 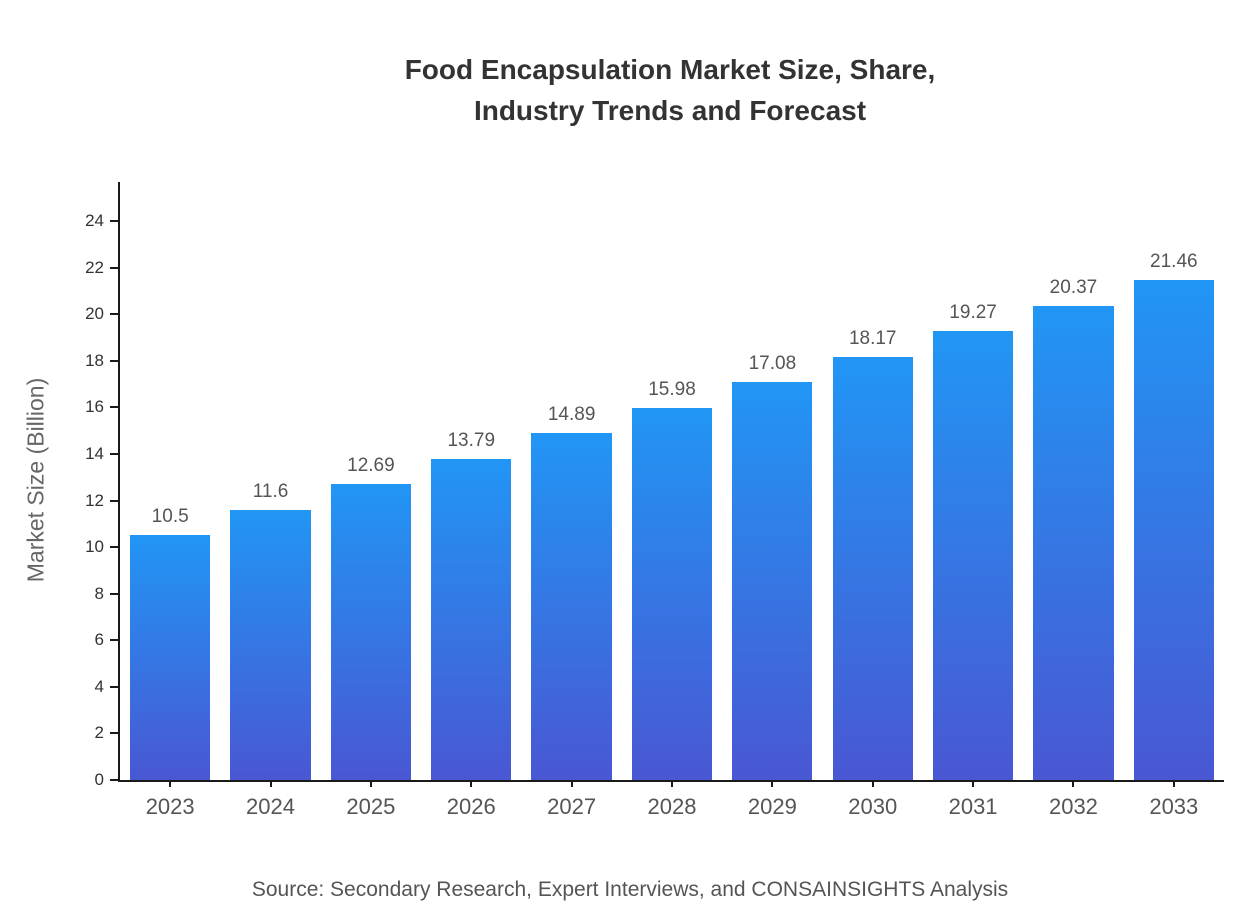 I want to click on x-axis-label: 2025, so click(x=371, y=806).